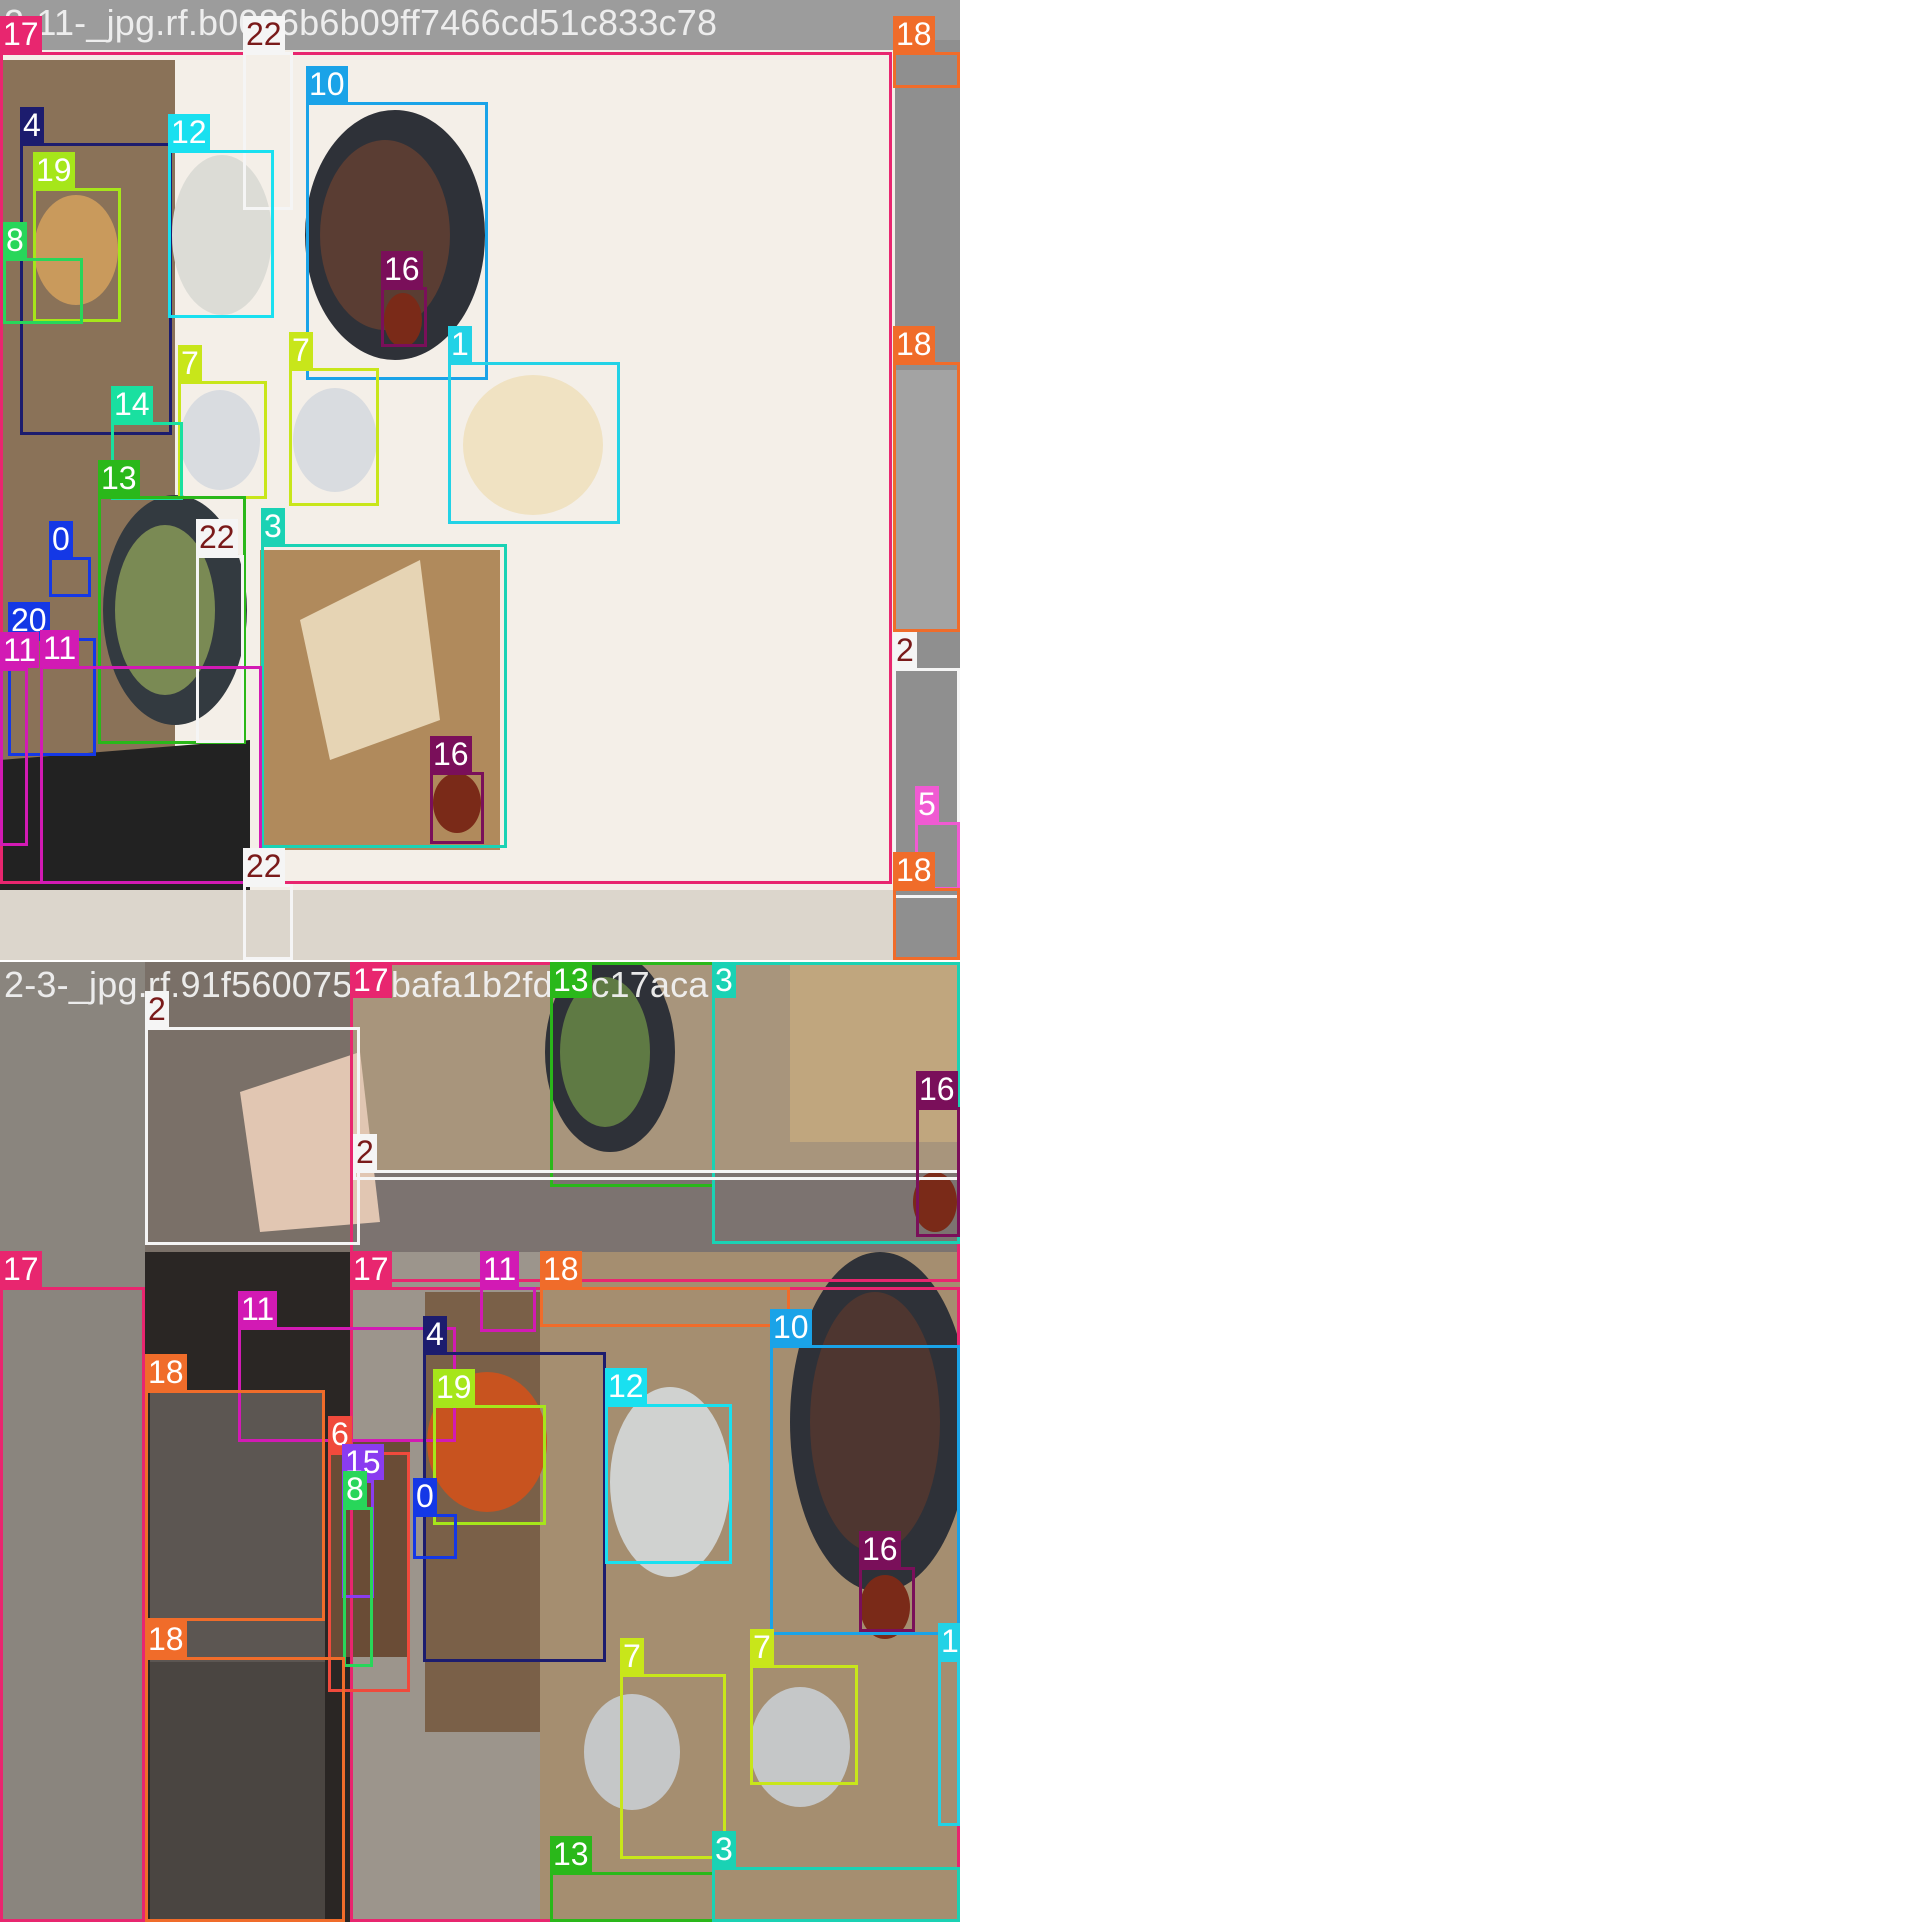 The height and width of the screenshot is (1922, 1920). Describe the element at coordinates (927, 804) in the screenshot. I see `class-id-label: 5` at that location.